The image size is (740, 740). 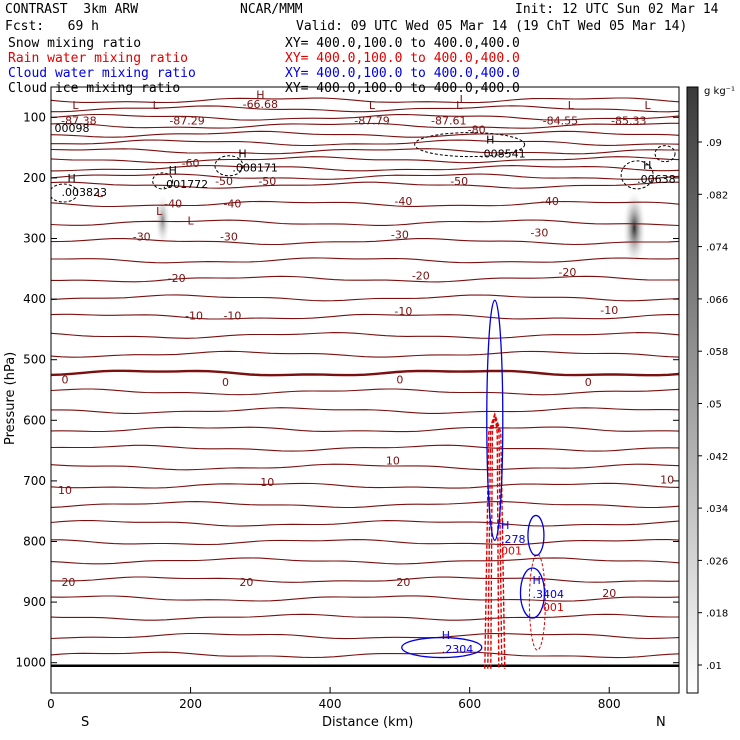 I want to click on cloud-ice-contours, so click(x=363, y=167).